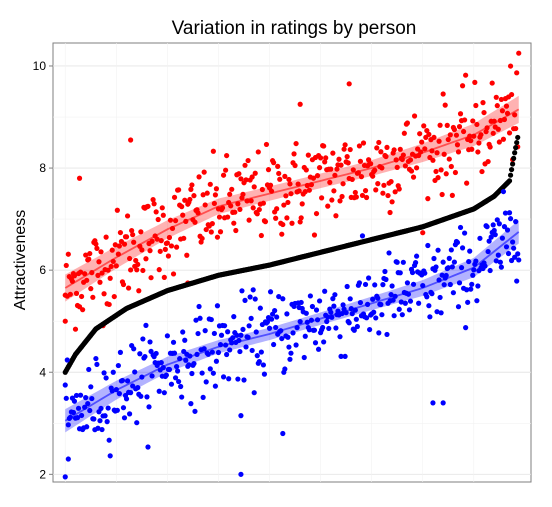  What do you see at coordinates (510, 175) in the screenshot?
I see `mean-point` at bounding box center [510, 175].